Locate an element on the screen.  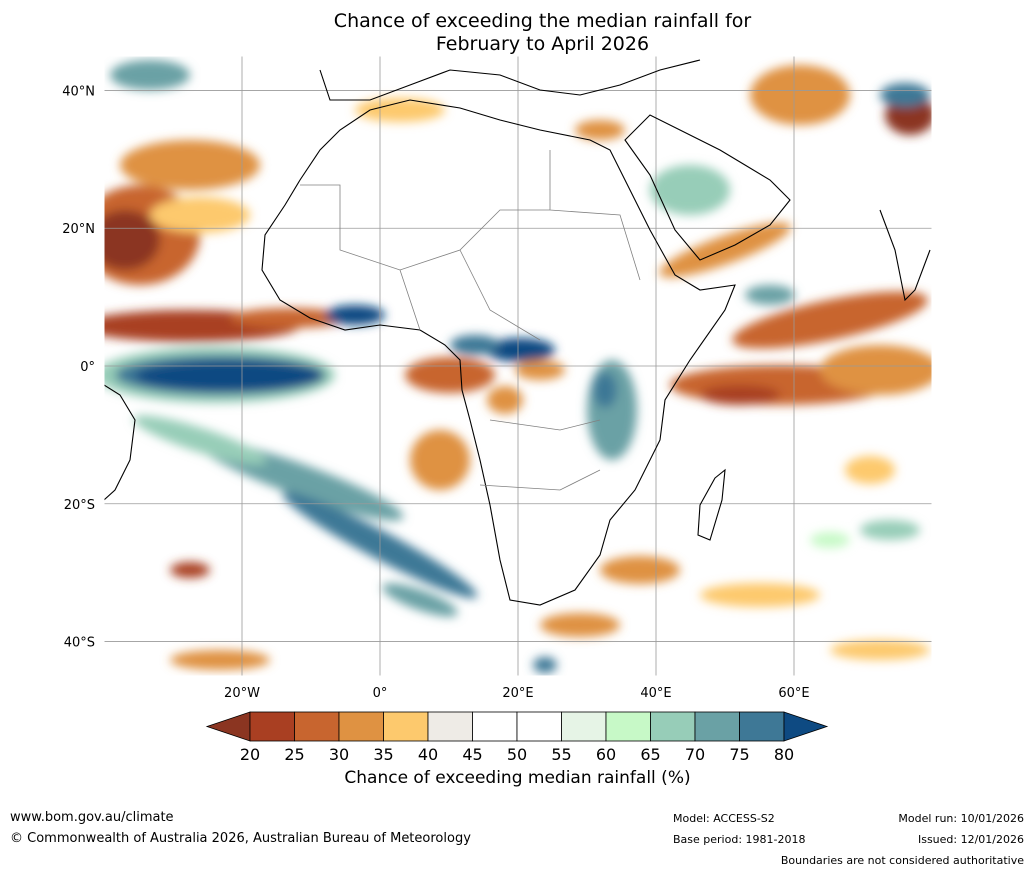
colorbar-tick-label: 65 is located at coordinates (650, 754).